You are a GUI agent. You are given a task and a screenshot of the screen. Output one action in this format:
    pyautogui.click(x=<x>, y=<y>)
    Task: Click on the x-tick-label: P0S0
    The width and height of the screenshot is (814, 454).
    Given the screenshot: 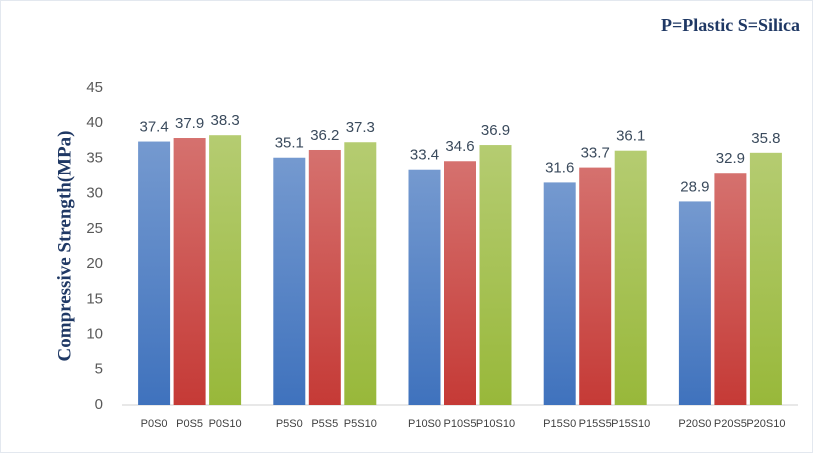 What is the action you would take?
    pyautogui.click(x=154, y=424)
    